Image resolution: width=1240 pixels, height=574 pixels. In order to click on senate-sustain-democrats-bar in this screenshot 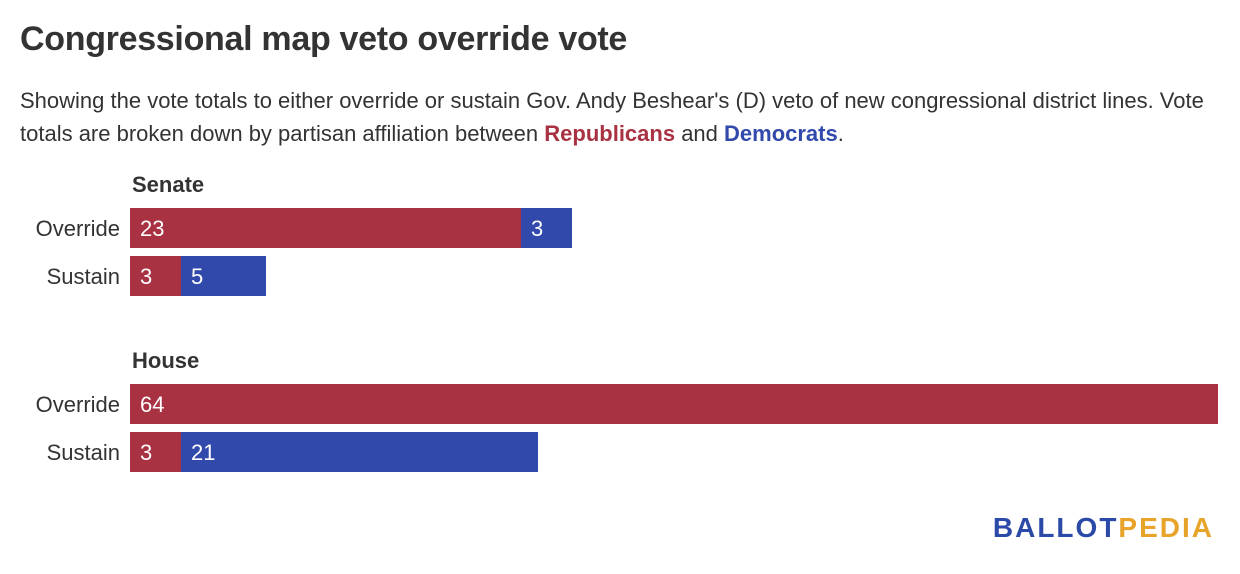, I will do `click(223, 276)`.